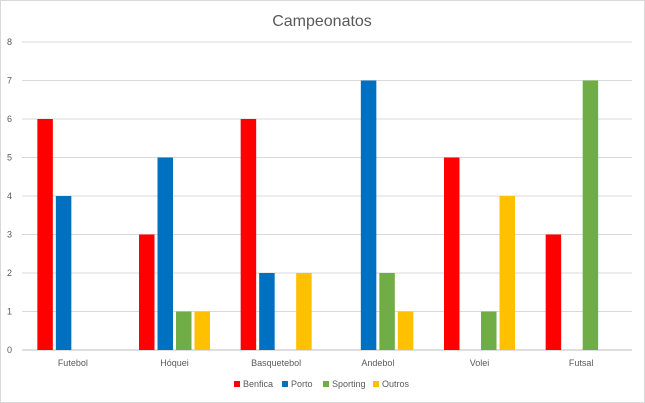  I want to click on x-category-label: Futsal, so click(581, 363).